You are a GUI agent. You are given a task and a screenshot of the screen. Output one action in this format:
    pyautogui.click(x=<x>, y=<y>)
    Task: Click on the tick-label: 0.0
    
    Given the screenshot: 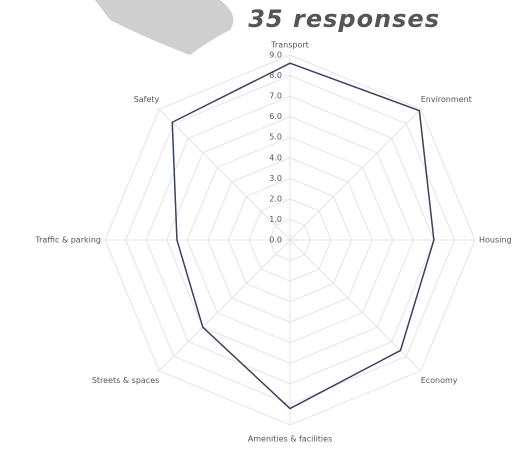 What is the action you would take?
    pyautogui.click(x=275, y=240)
    